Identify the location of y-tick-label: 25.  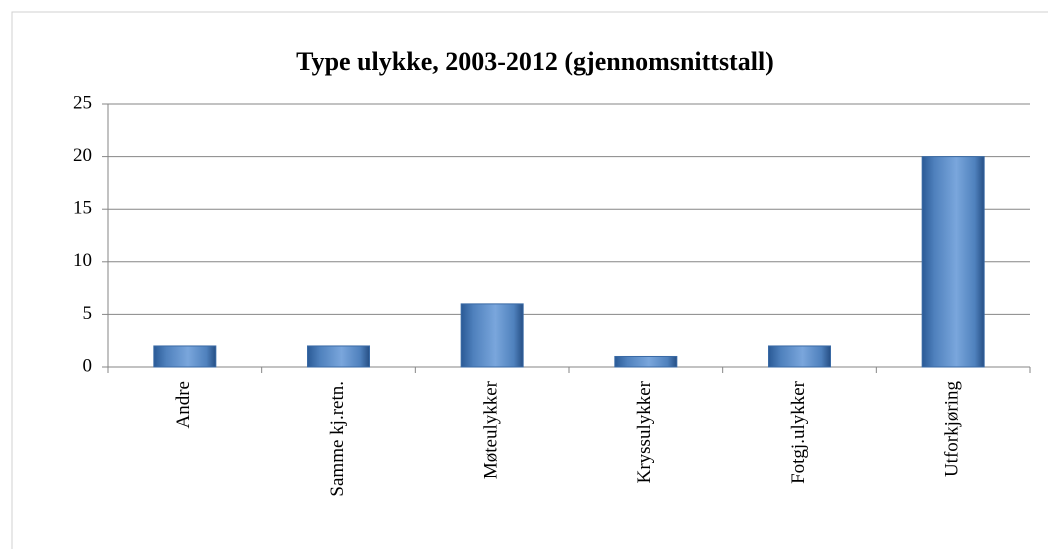
(82, 102).